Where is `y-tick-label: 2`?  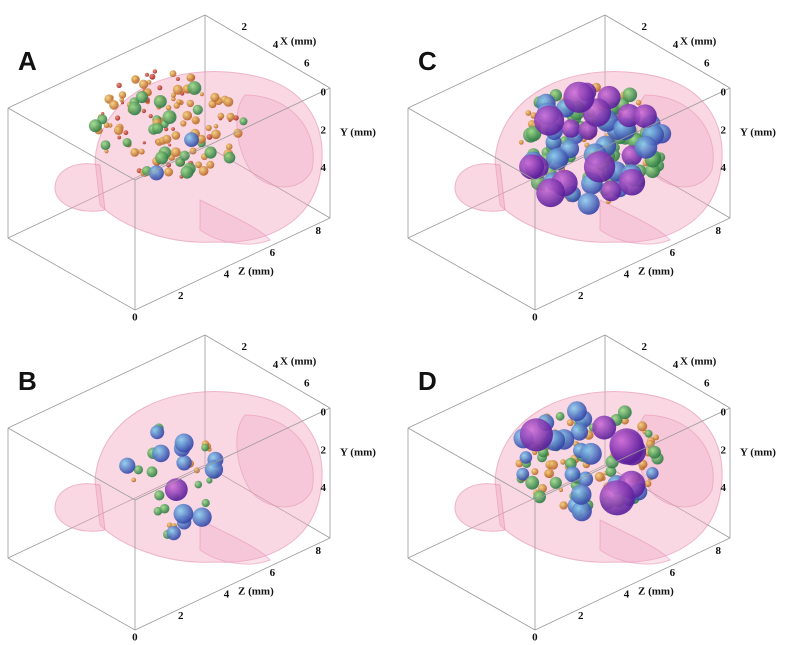 y-tick-label: 2 is located at coordinates (324, 130).